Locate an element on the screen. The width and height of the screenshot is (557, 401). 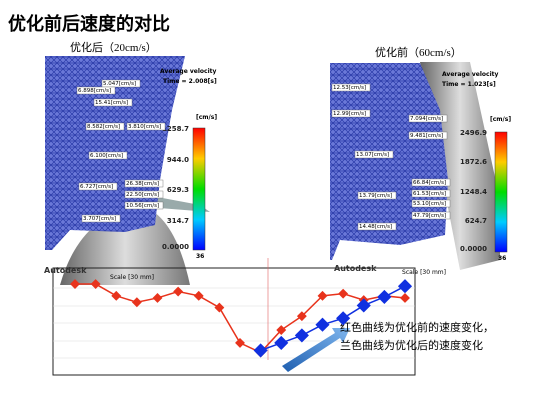
colorbar-label: 1872.6 is located at coordinates (473, 162).